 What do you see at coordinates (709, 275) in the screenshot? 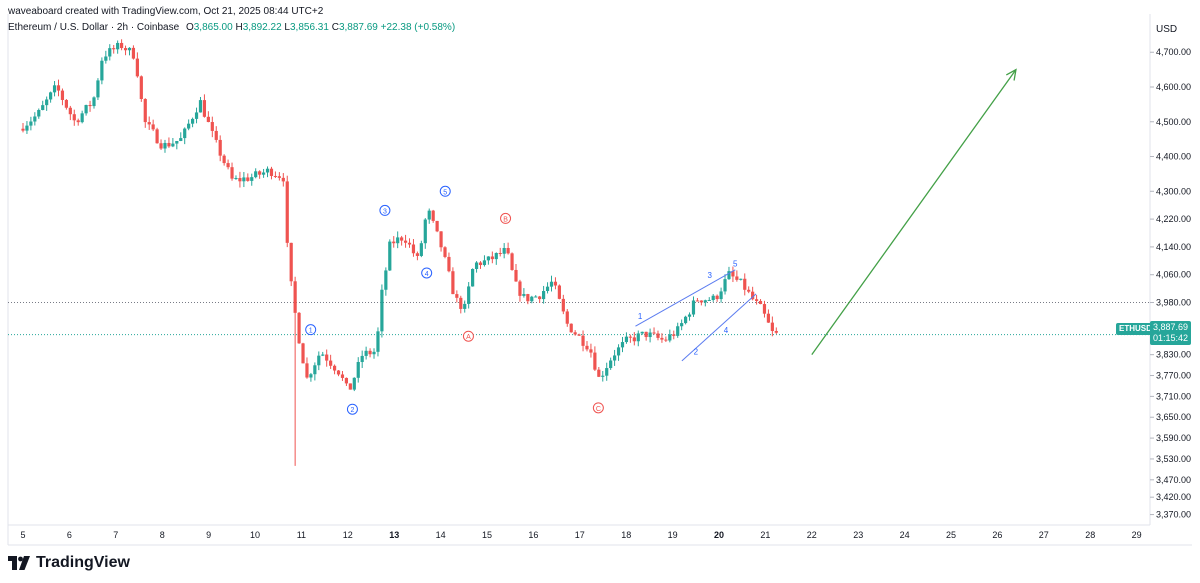
I see `wedge-label: 3` at bounding box center [709, 275].